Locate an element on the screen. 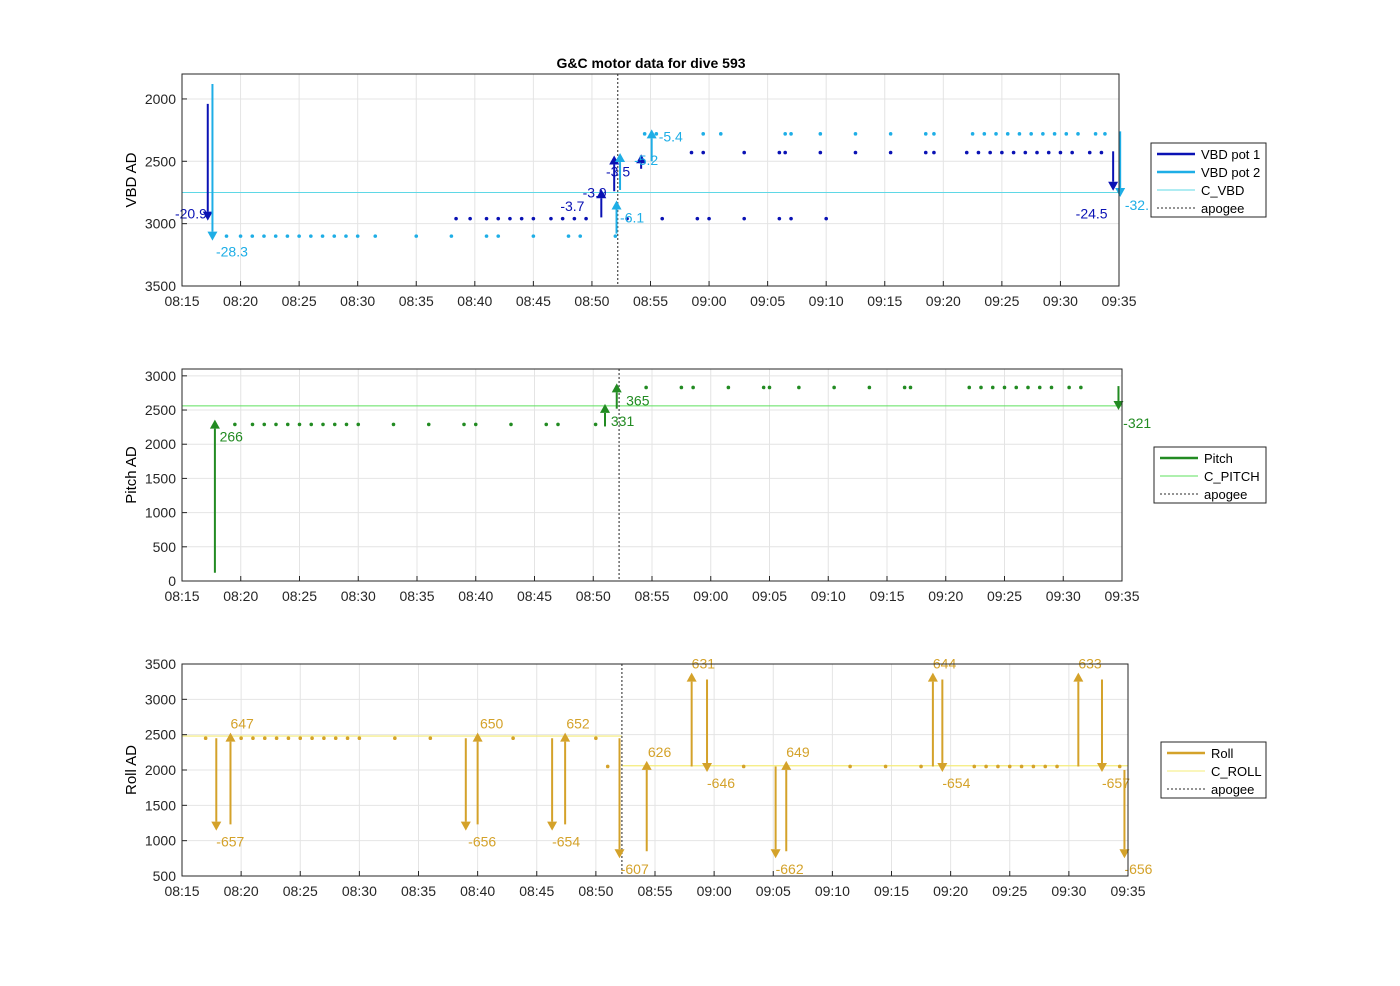  move-label: 365 is located at coordinates (638, 400).